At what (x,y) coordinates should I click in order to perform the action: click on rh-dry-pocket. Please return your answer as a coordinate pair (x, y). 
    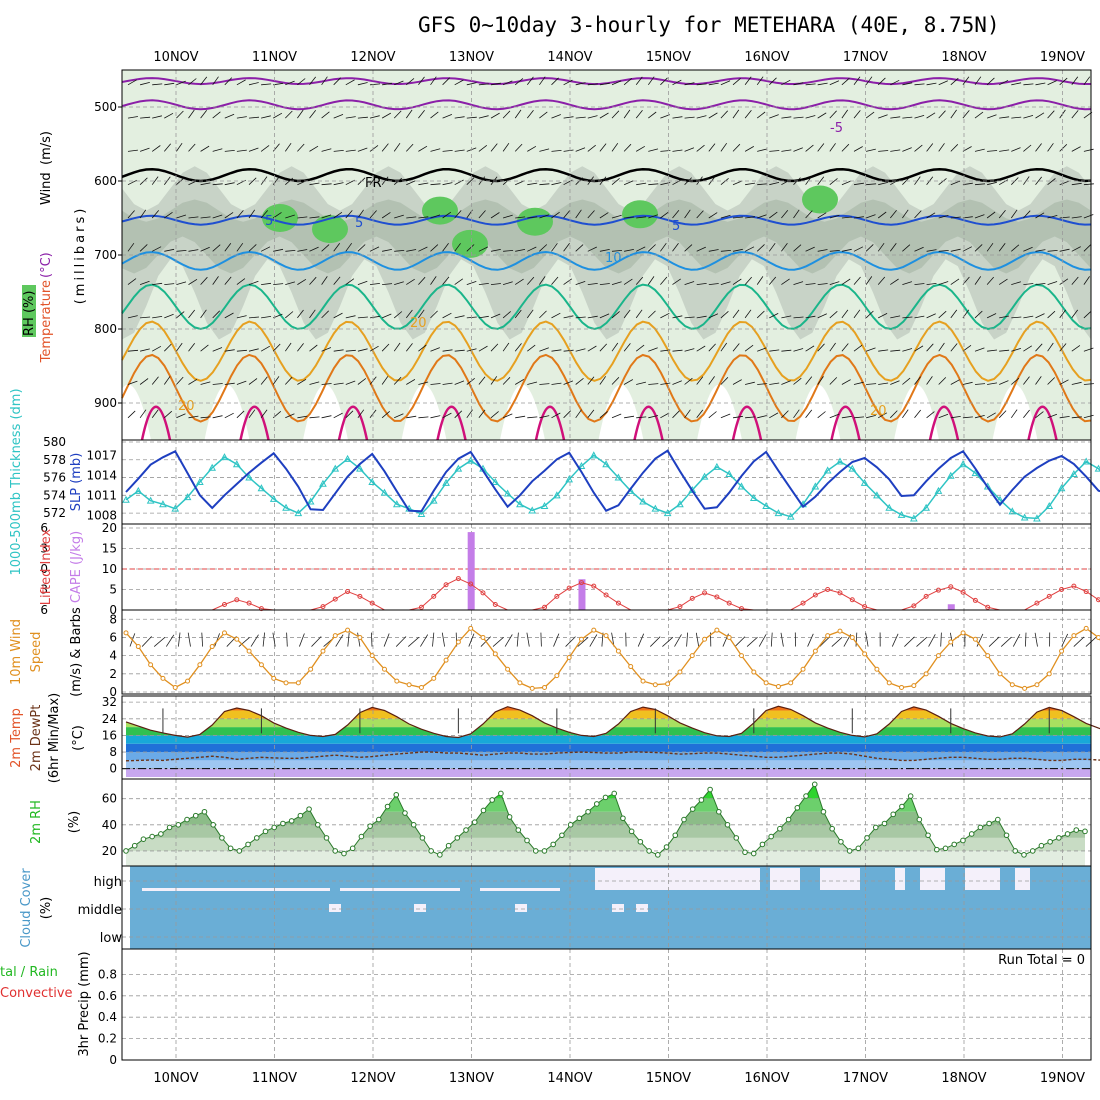
    Looking at the image, I should click on (621, 412).